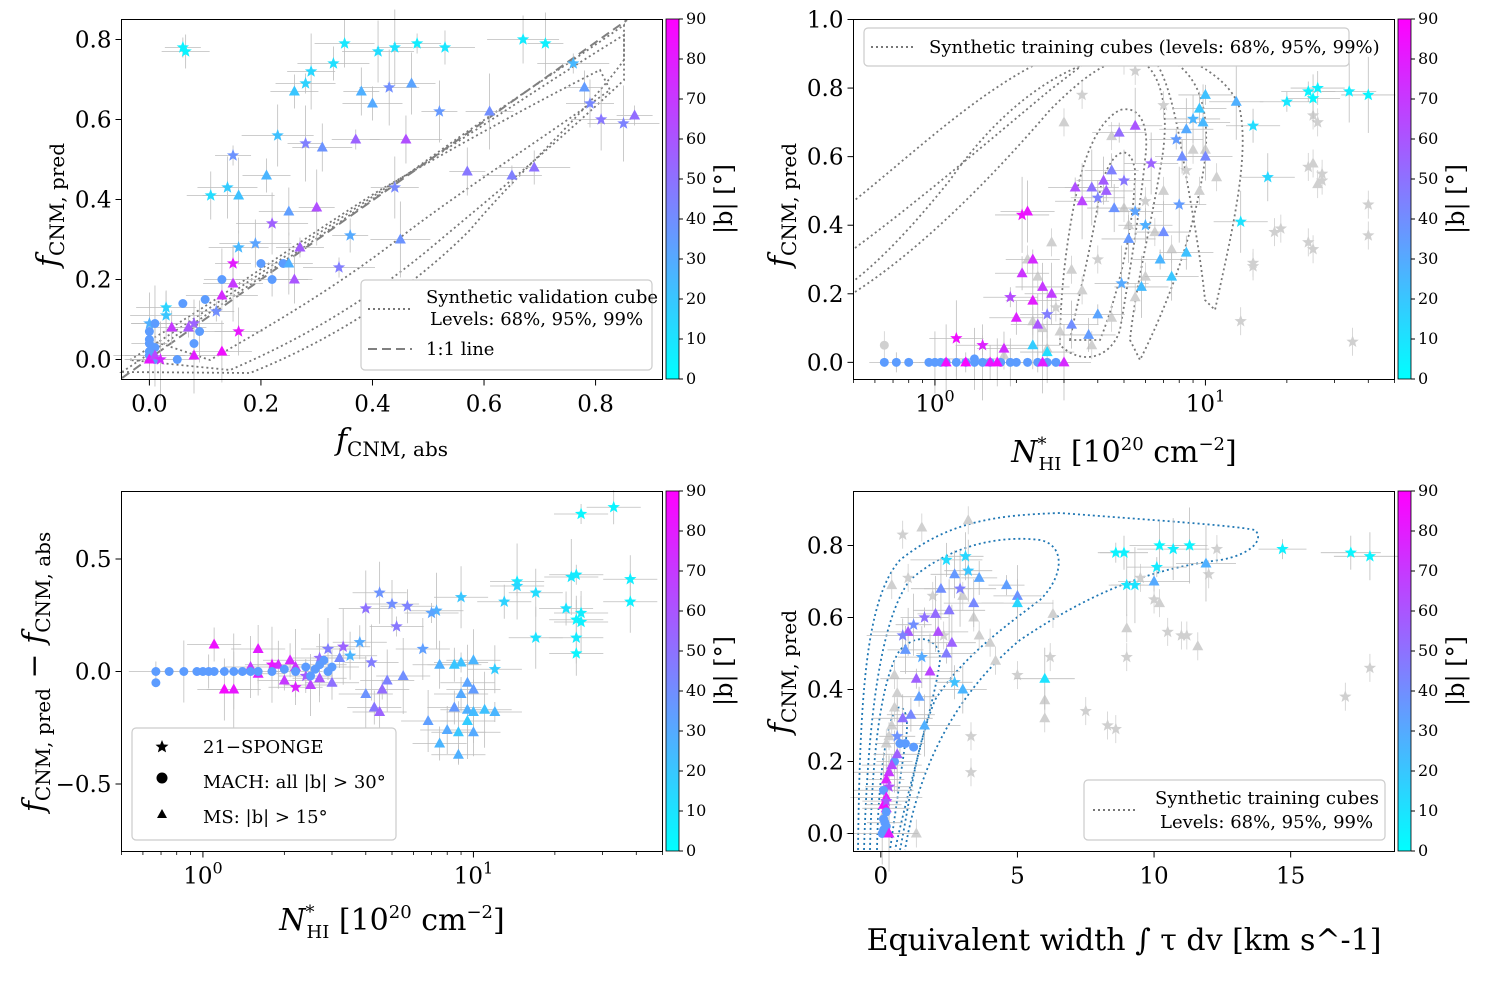  What do you see at coordinates (149, 405) in the screenshot?
I see `x-tick-label: 0.0` at bounding box center [149, 405].